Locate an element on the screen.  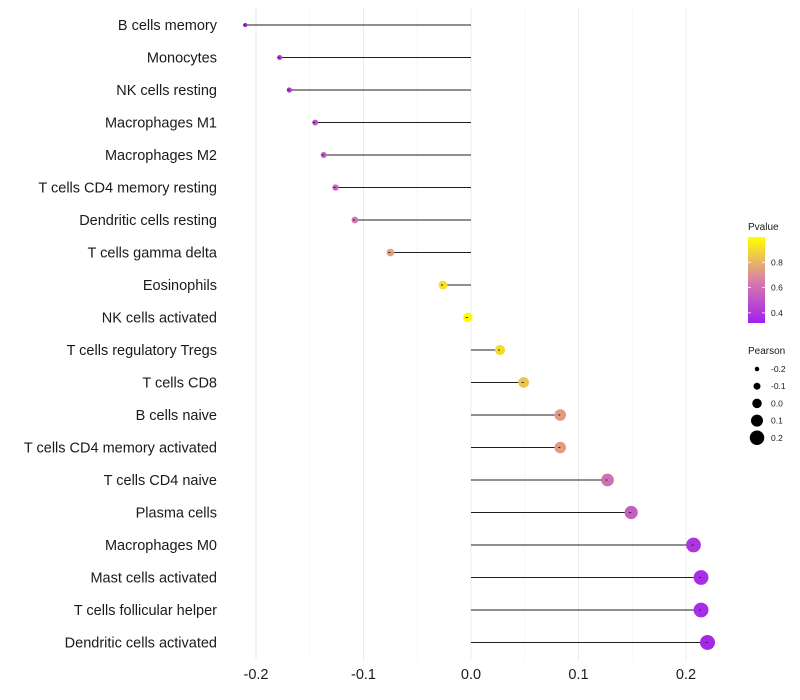
y-tick-label: NK cells activated is located at coordinates (159, 319).